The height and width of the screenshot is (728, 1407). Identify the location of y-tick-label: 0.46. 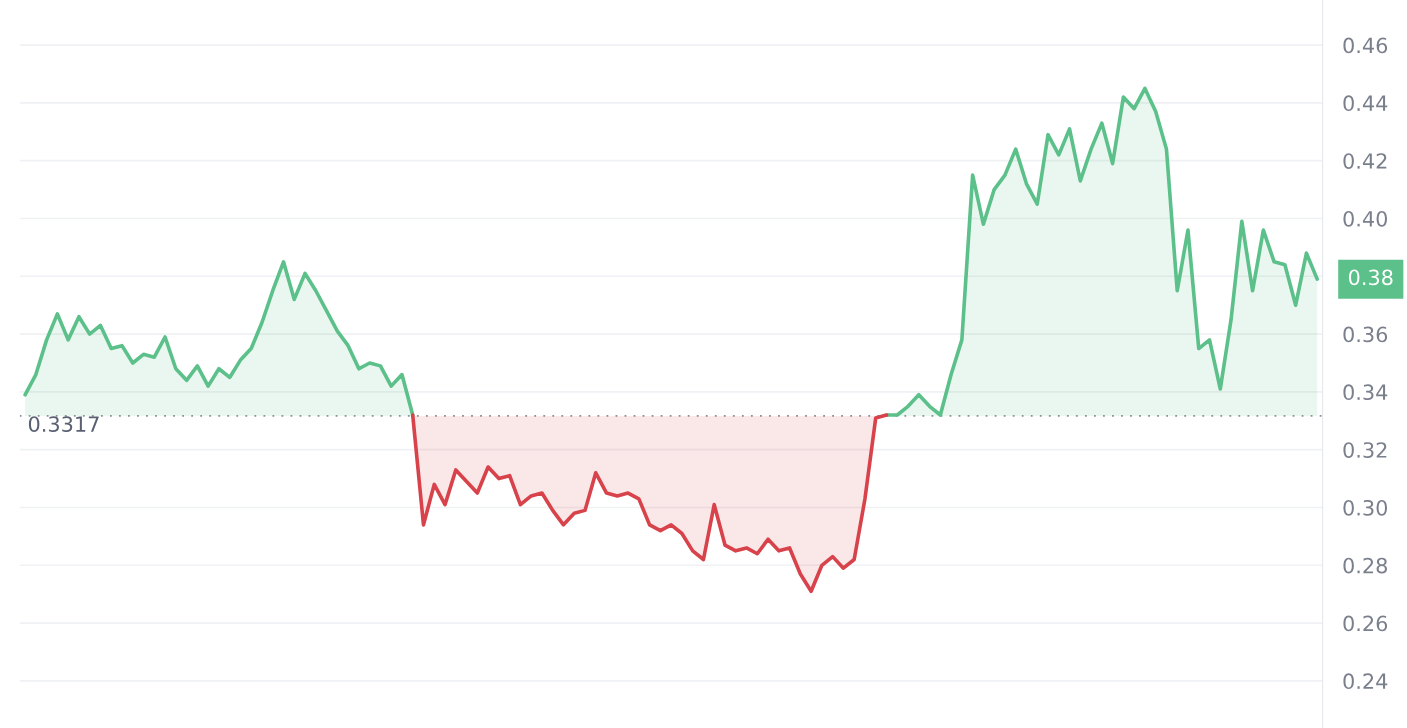
(1365, 45).